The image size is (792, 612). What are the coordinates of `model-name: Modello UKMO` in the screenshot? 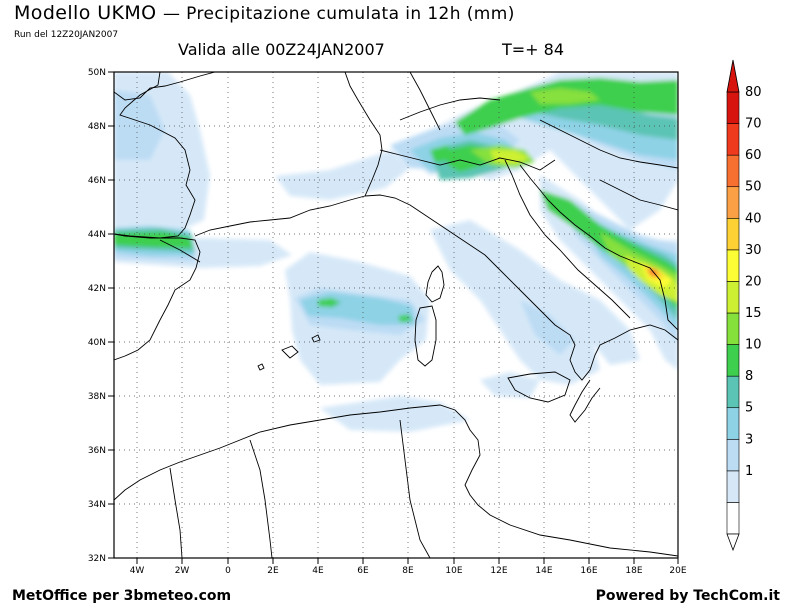 It's located at (85, 13).